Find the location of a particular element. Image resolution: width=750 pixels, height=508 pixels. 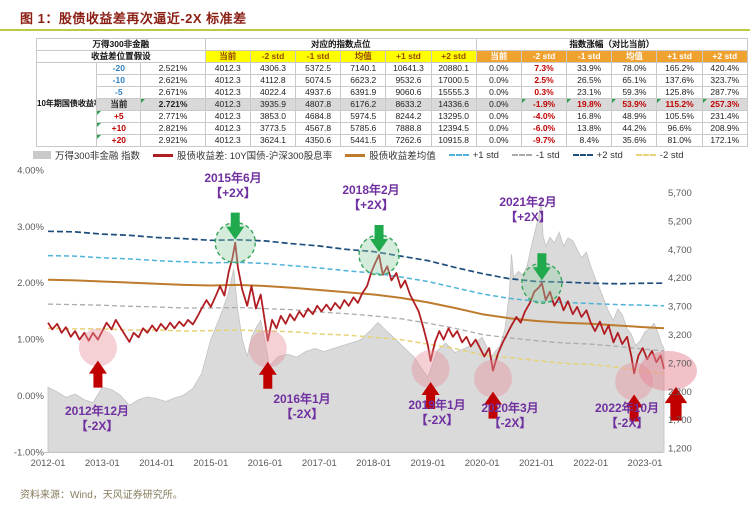

table-cell: 323.7% is located at coordinates (725, 80).